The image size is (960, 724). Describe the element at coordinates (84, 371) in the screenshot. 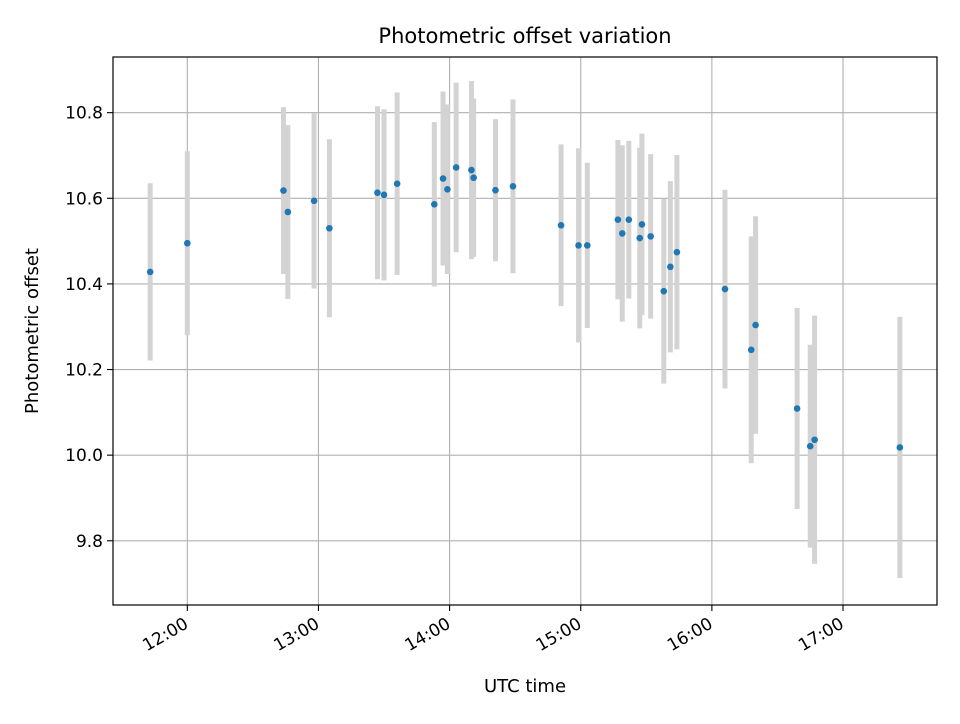

I see `y-tick-label: 10.2` at that location.